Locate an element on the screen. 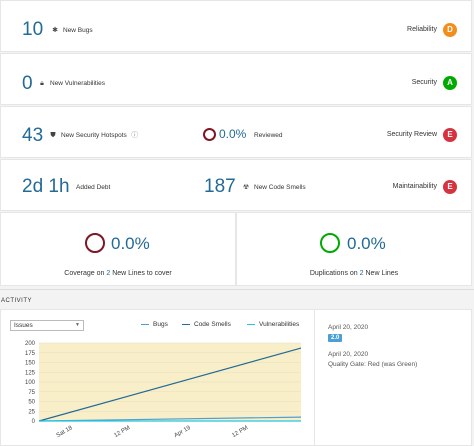 This screenshot has height=446, width=474. coverage-text-post: New Lines to cover is located at coordinates (142, 273).